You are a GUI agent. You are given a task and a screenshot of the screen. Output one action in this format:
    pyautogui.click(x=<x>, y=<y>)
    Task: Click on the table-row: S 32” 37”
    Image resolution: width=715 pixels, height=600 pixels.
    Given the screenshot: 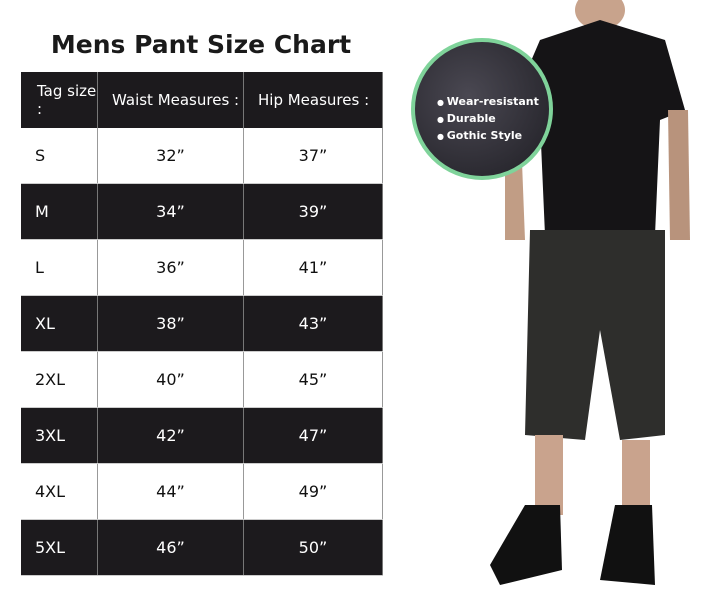 What is the action you would take?
    pyautogui.click(x=202, y=156)
    